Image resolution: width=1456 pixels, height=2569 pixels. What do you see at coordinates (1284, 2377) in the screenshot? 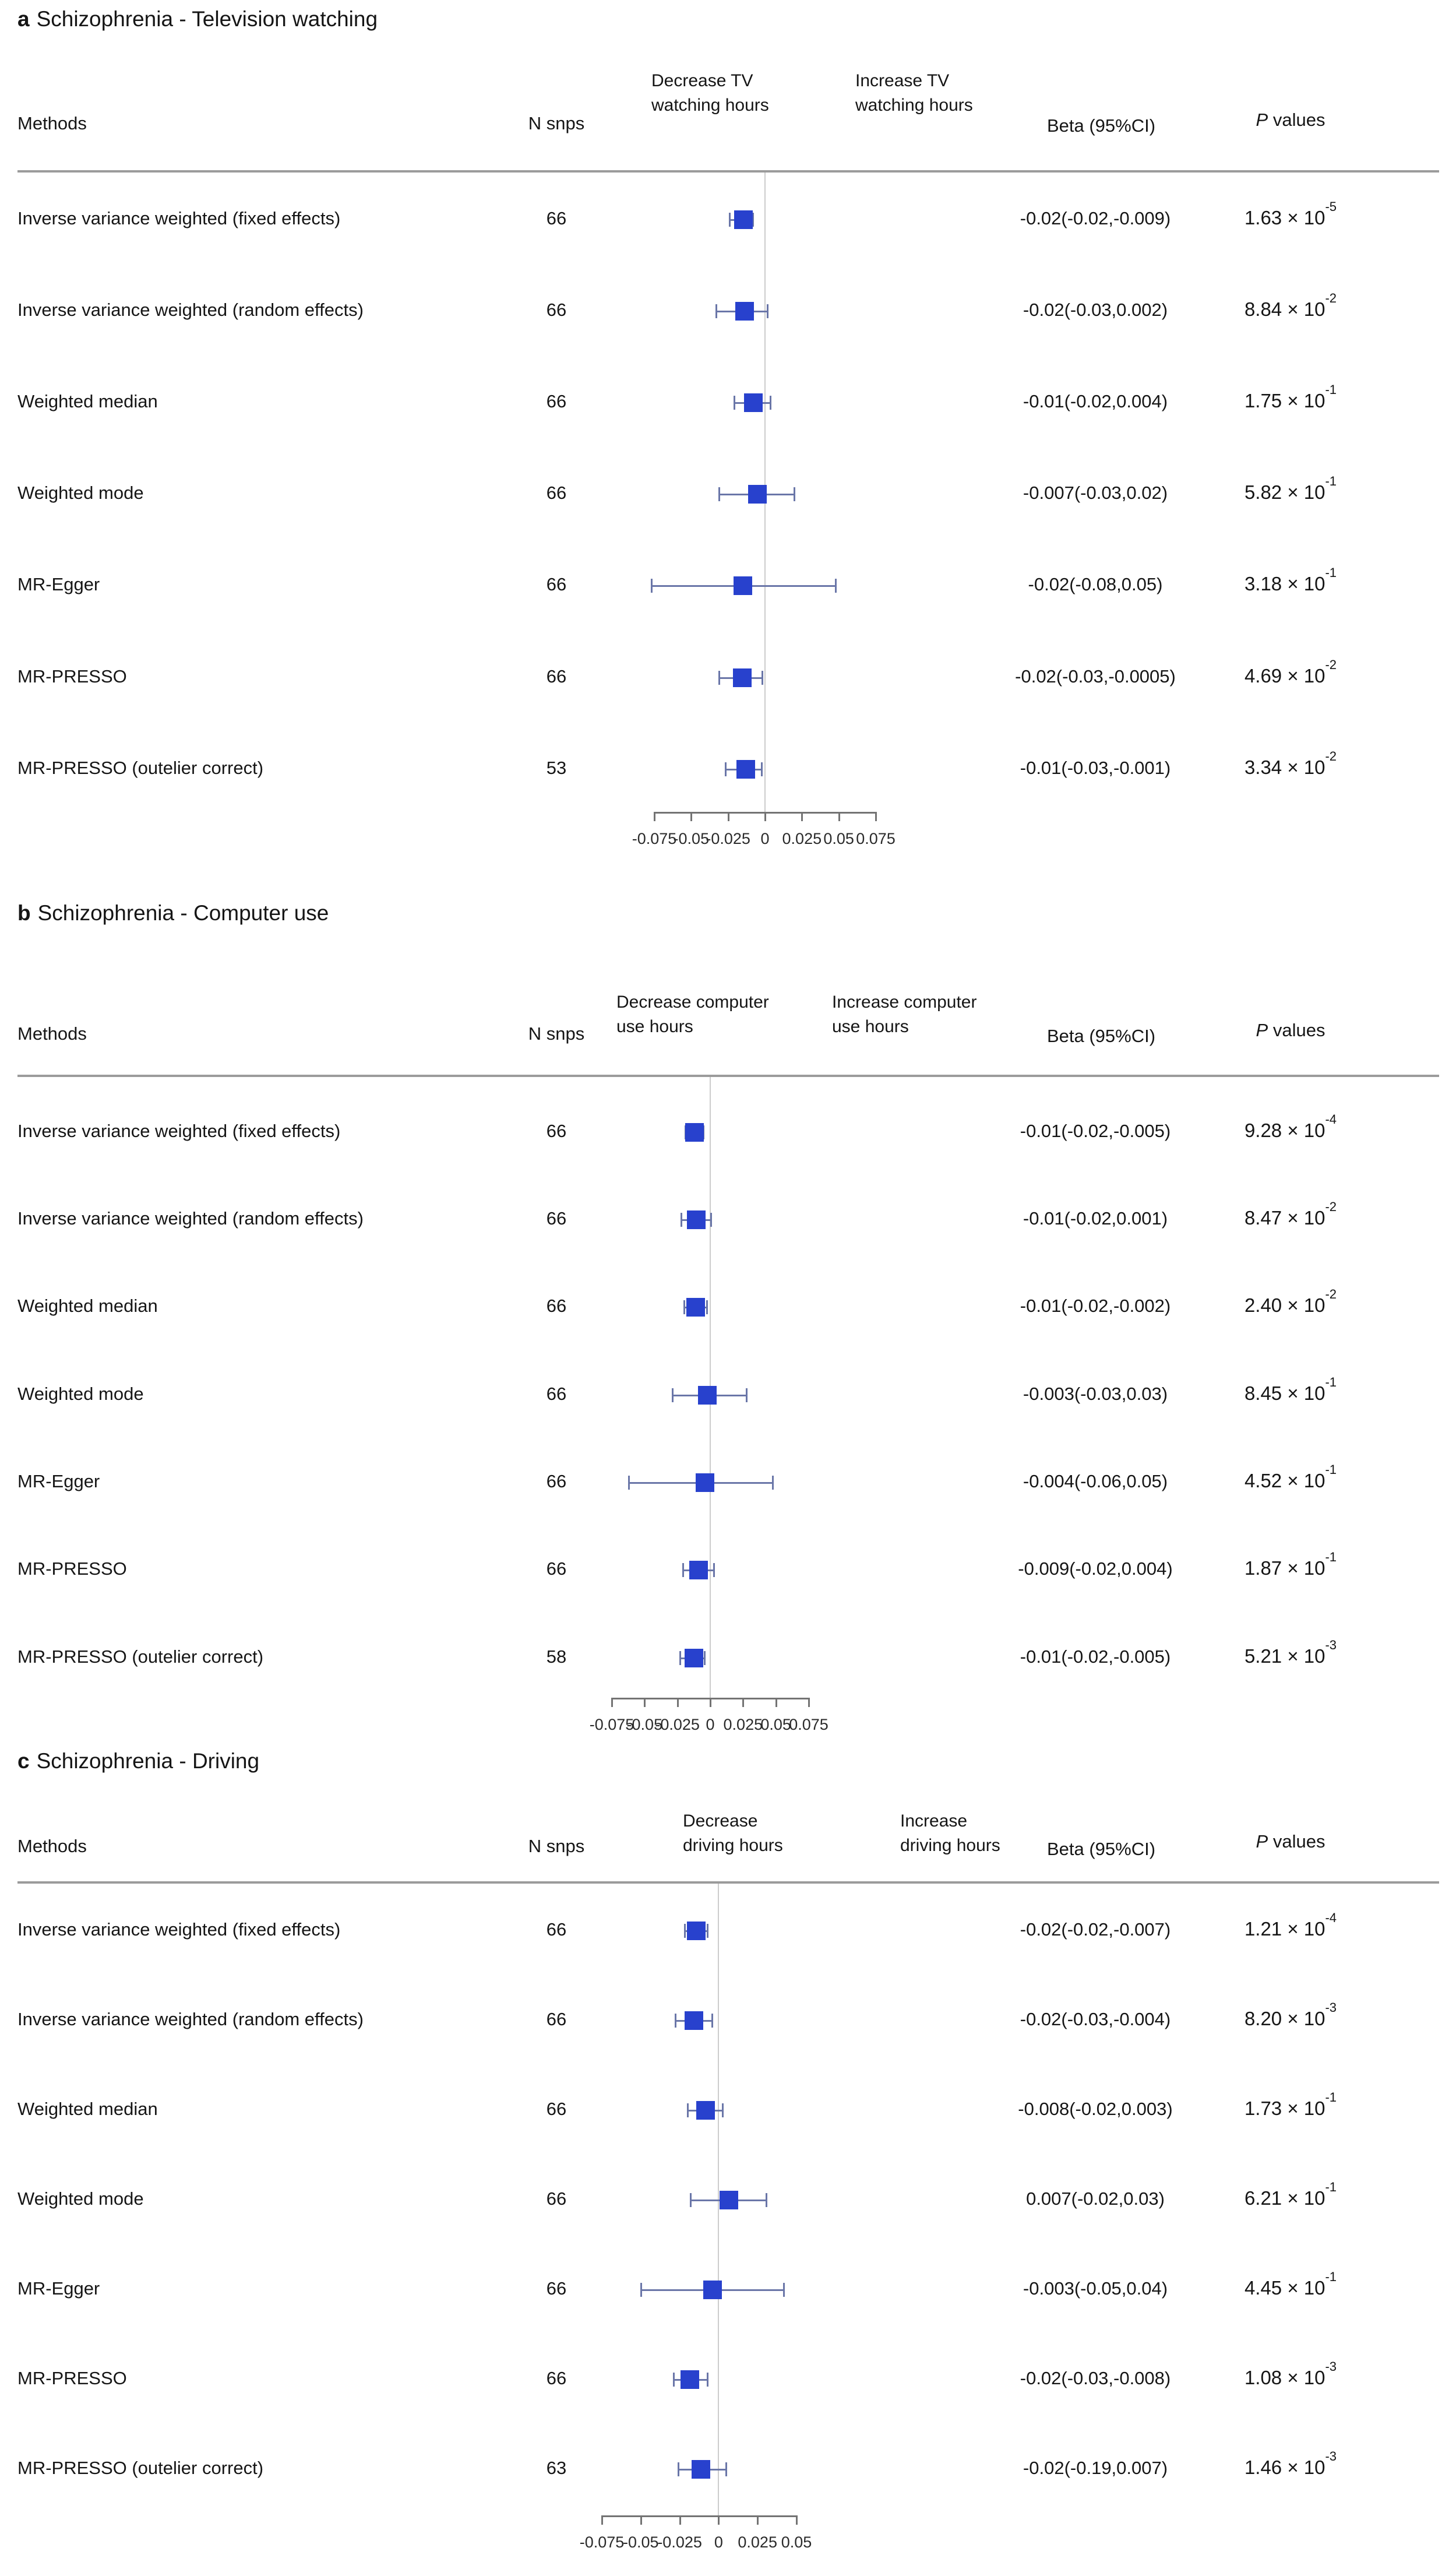
I see `p-value-base: 1.08 × 10` at bounding box center [1284, 2377].